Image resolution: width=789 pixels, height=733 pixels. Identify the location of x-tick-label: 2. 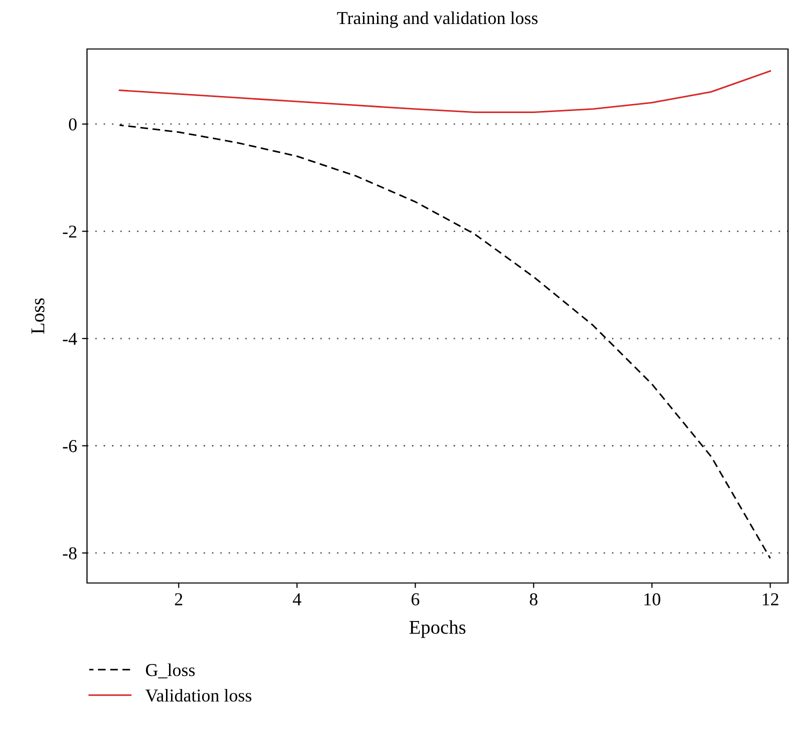
(178, 599).